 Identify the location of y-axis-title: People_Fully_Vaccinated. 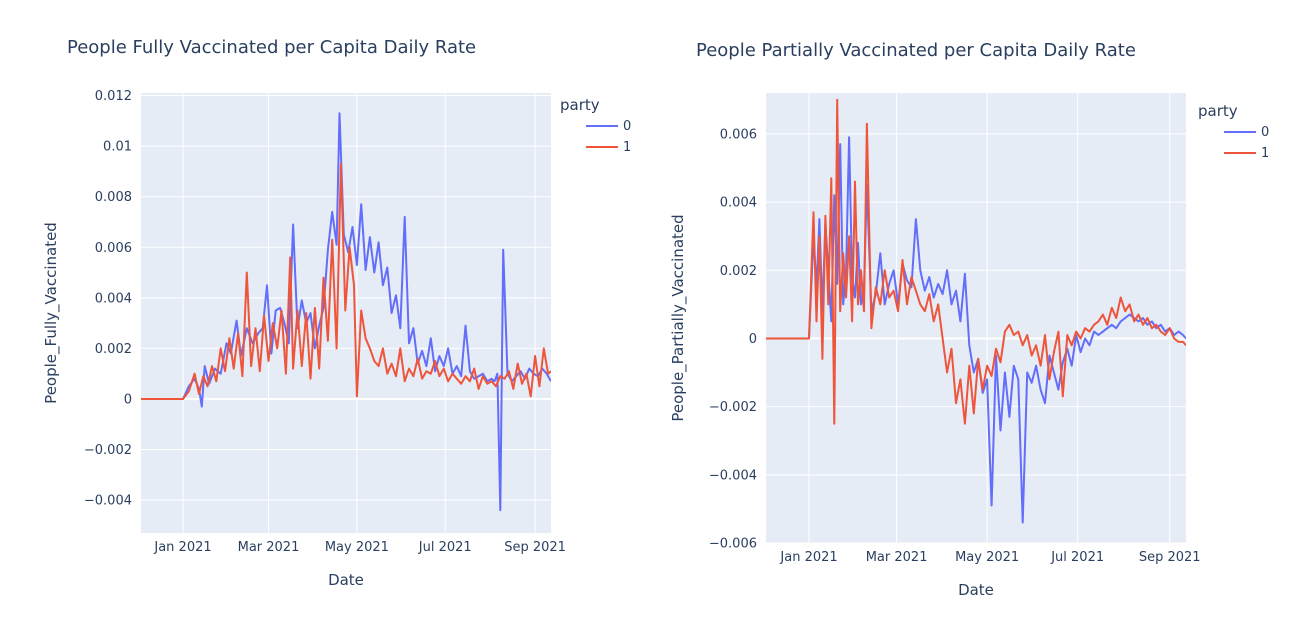
(51, 313).